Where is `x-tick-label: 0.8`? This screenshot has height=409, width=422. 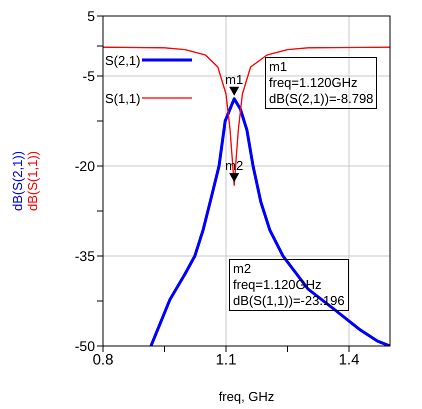
x-tick-label: 0.8 is located at coordinates (103, 360).